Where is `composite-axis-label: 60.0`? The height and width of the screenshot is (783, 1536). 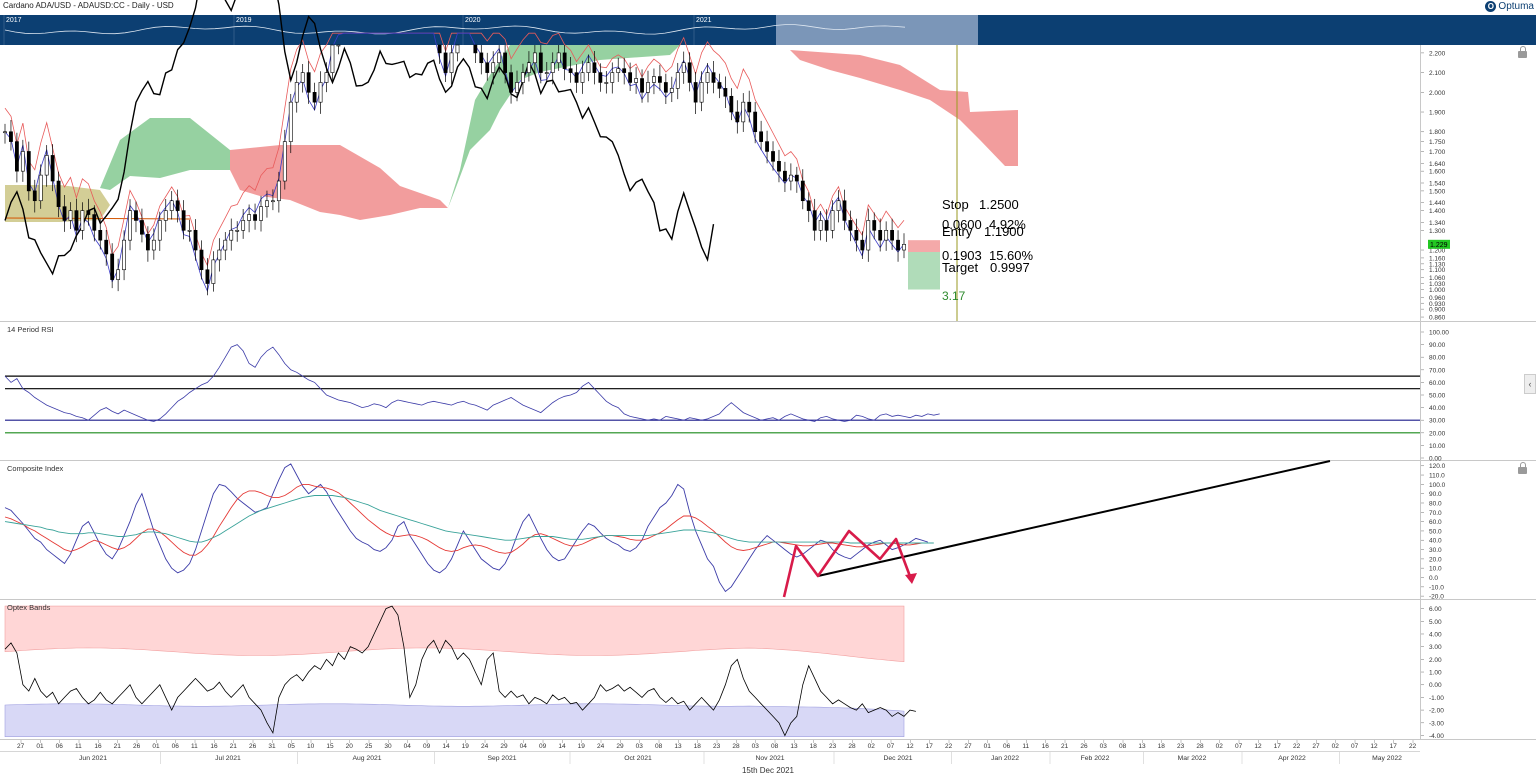 composite-axis-label: 60.0 is located at coordinates (1435, 522).